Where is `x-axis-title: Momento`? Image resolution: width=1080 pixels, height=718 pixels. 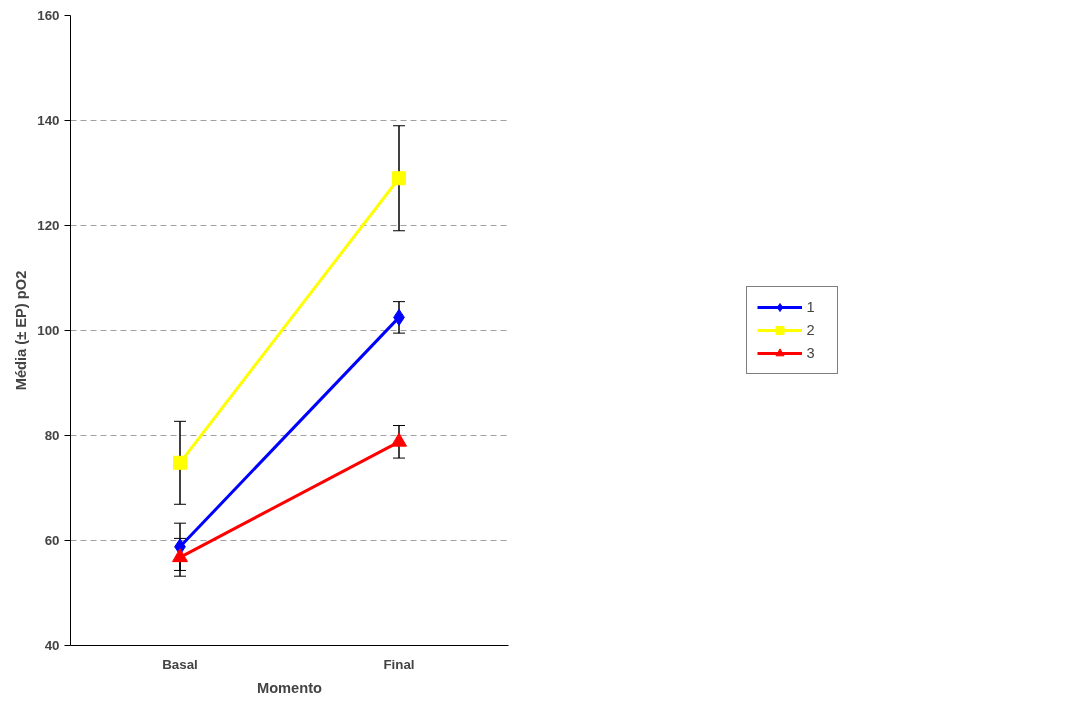
x-axis-title: Momento is located at coordinates (289, 687).